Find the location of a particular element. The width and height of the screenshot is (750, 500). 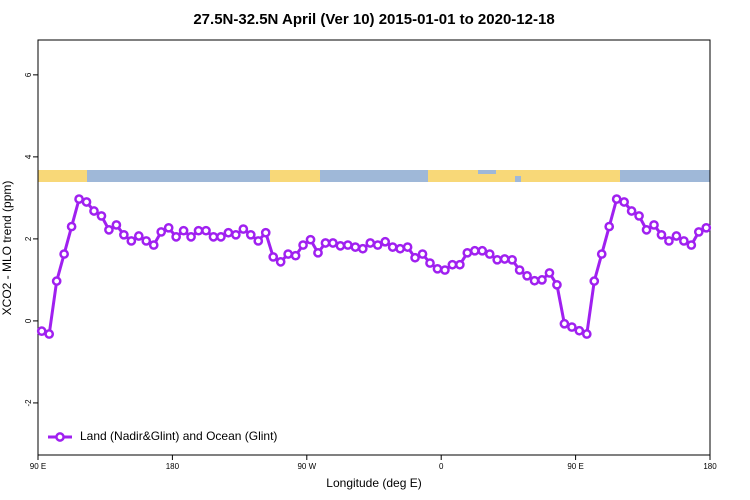

land-ocean-strip is located at coordinates (374, 176).